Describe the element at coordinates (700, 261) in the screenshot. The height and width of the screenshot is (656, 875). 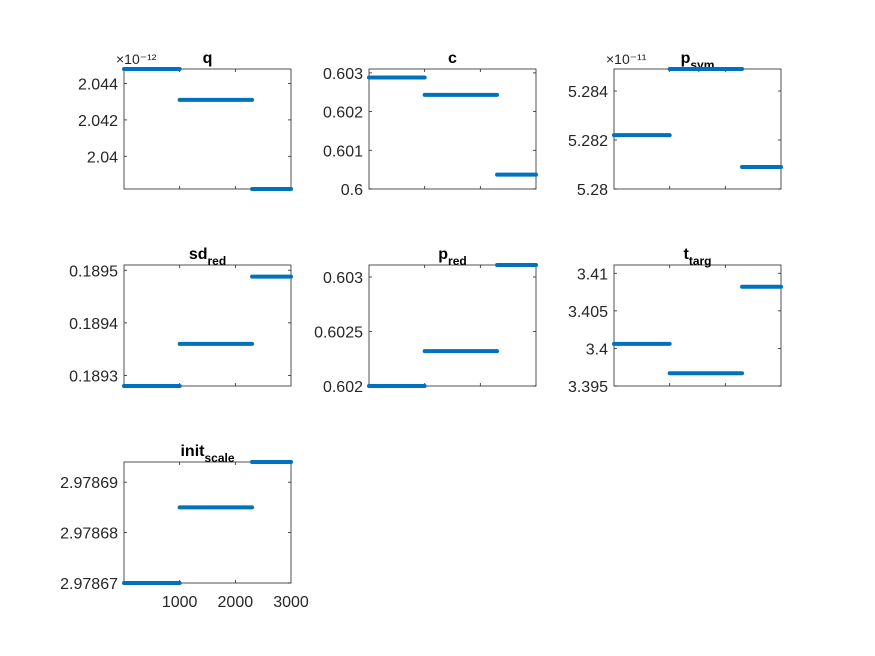
I see `title-subscript: targ` at that location.